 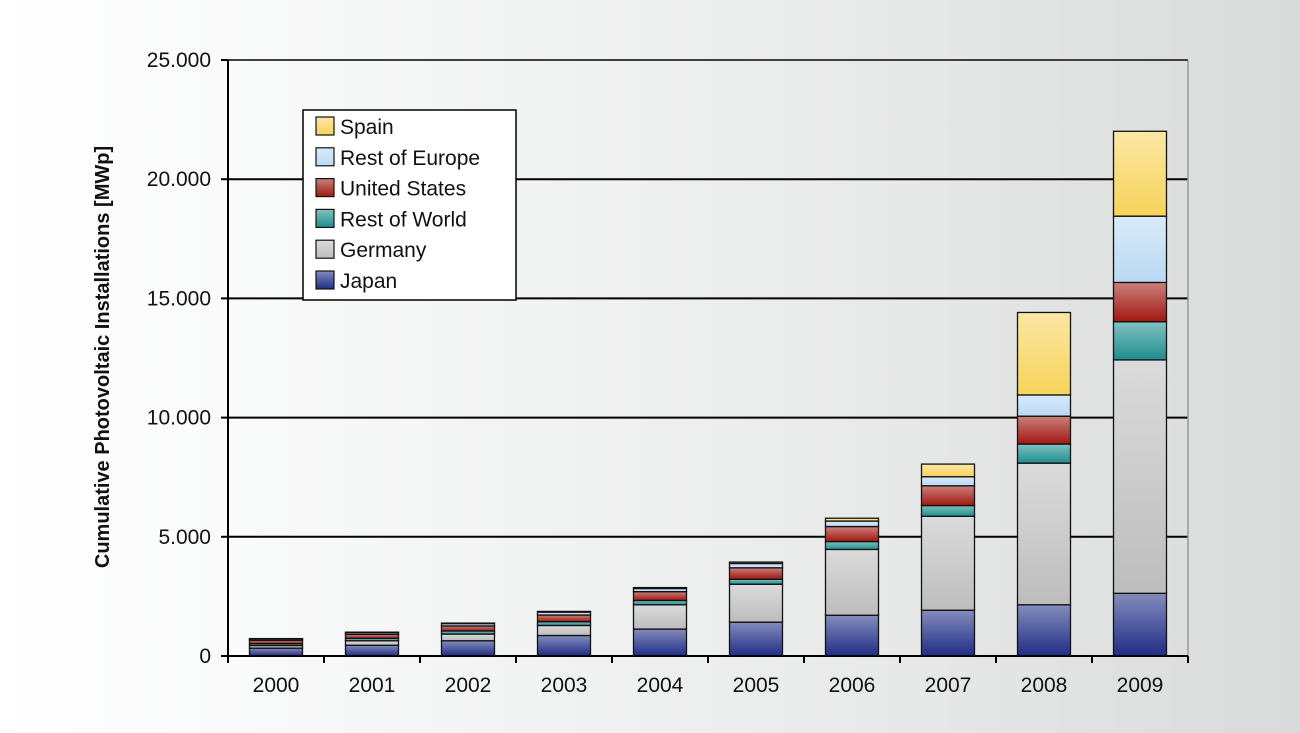 I want to click on bar-2004-united-states, so click(x=660, y=596).